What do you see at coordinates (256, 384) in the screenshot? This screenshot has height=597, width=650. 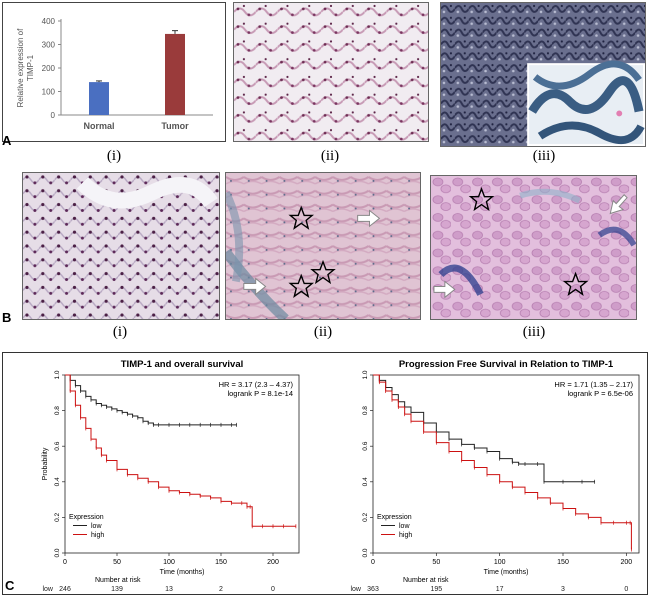 I see `stat-line: HR = 3.17 (2.3 – 4.37)` at bounding box center [256, 384].